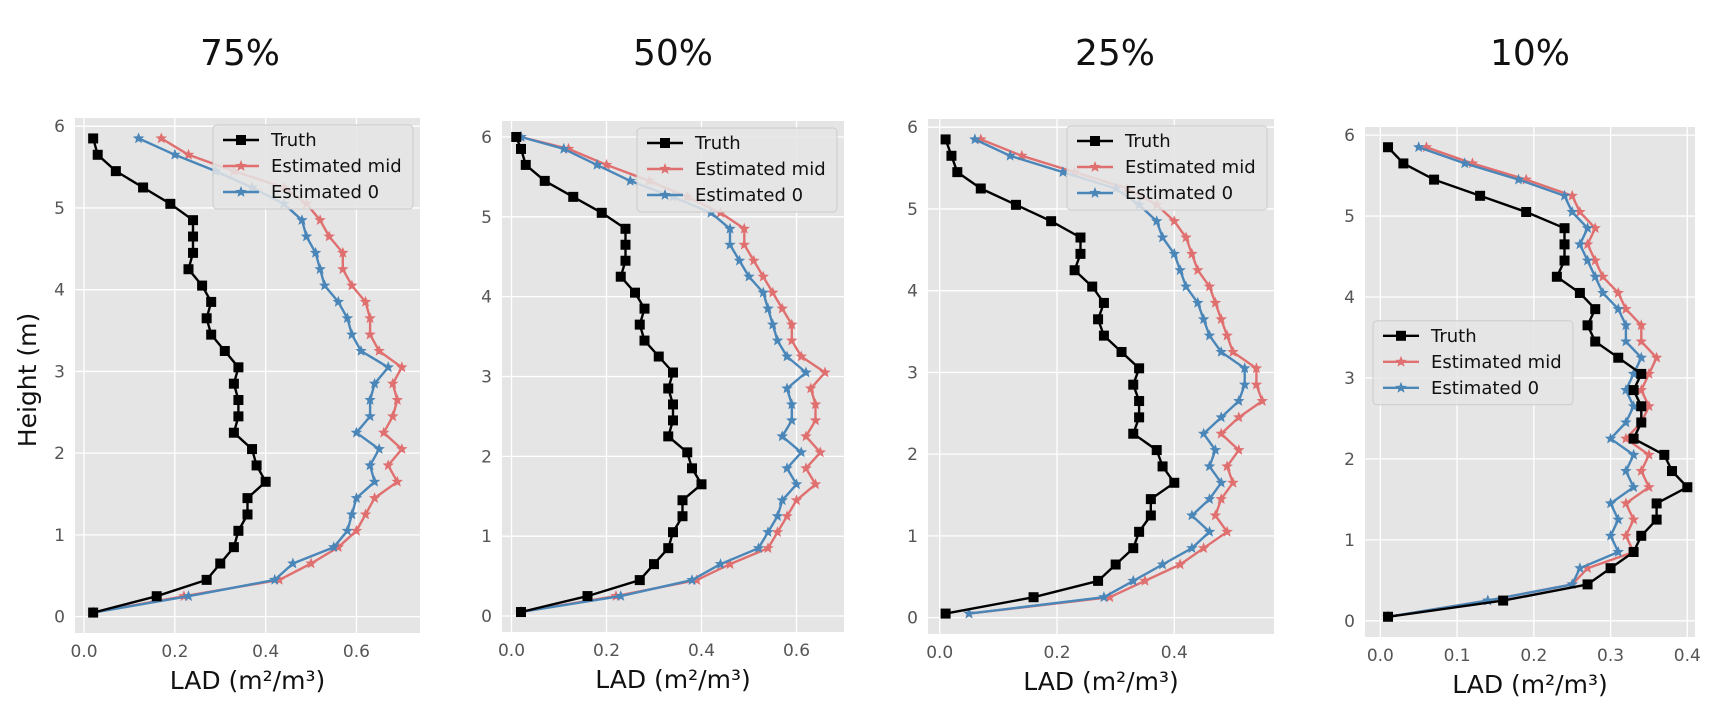  Describe the element at coordinates (486, 378) in the screenshot. I see `y-tick-label: 3` at that location.